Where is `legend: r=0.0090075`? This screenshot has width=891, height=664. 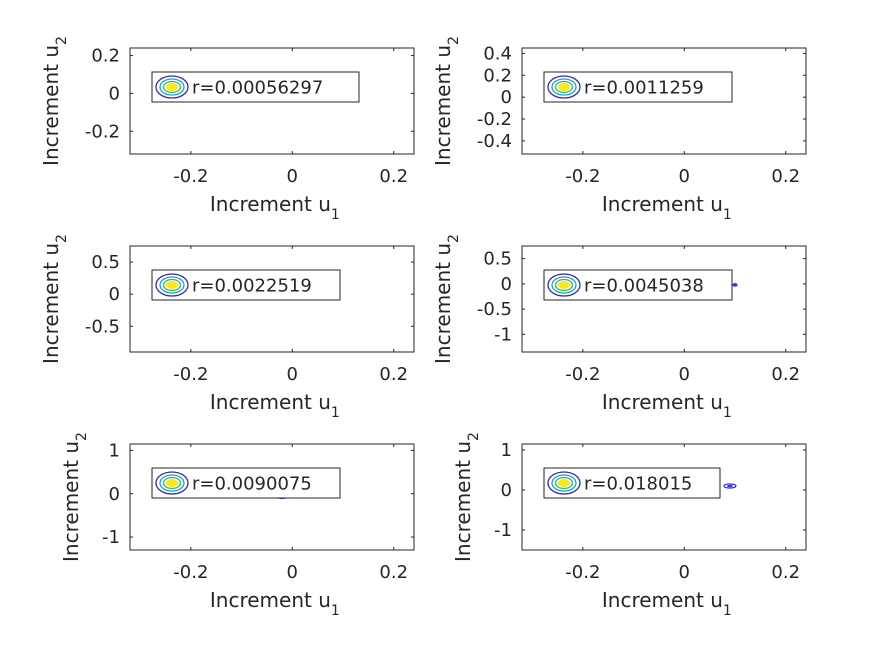
legend: r=0.0090075 is located at coordinates (246, 483).